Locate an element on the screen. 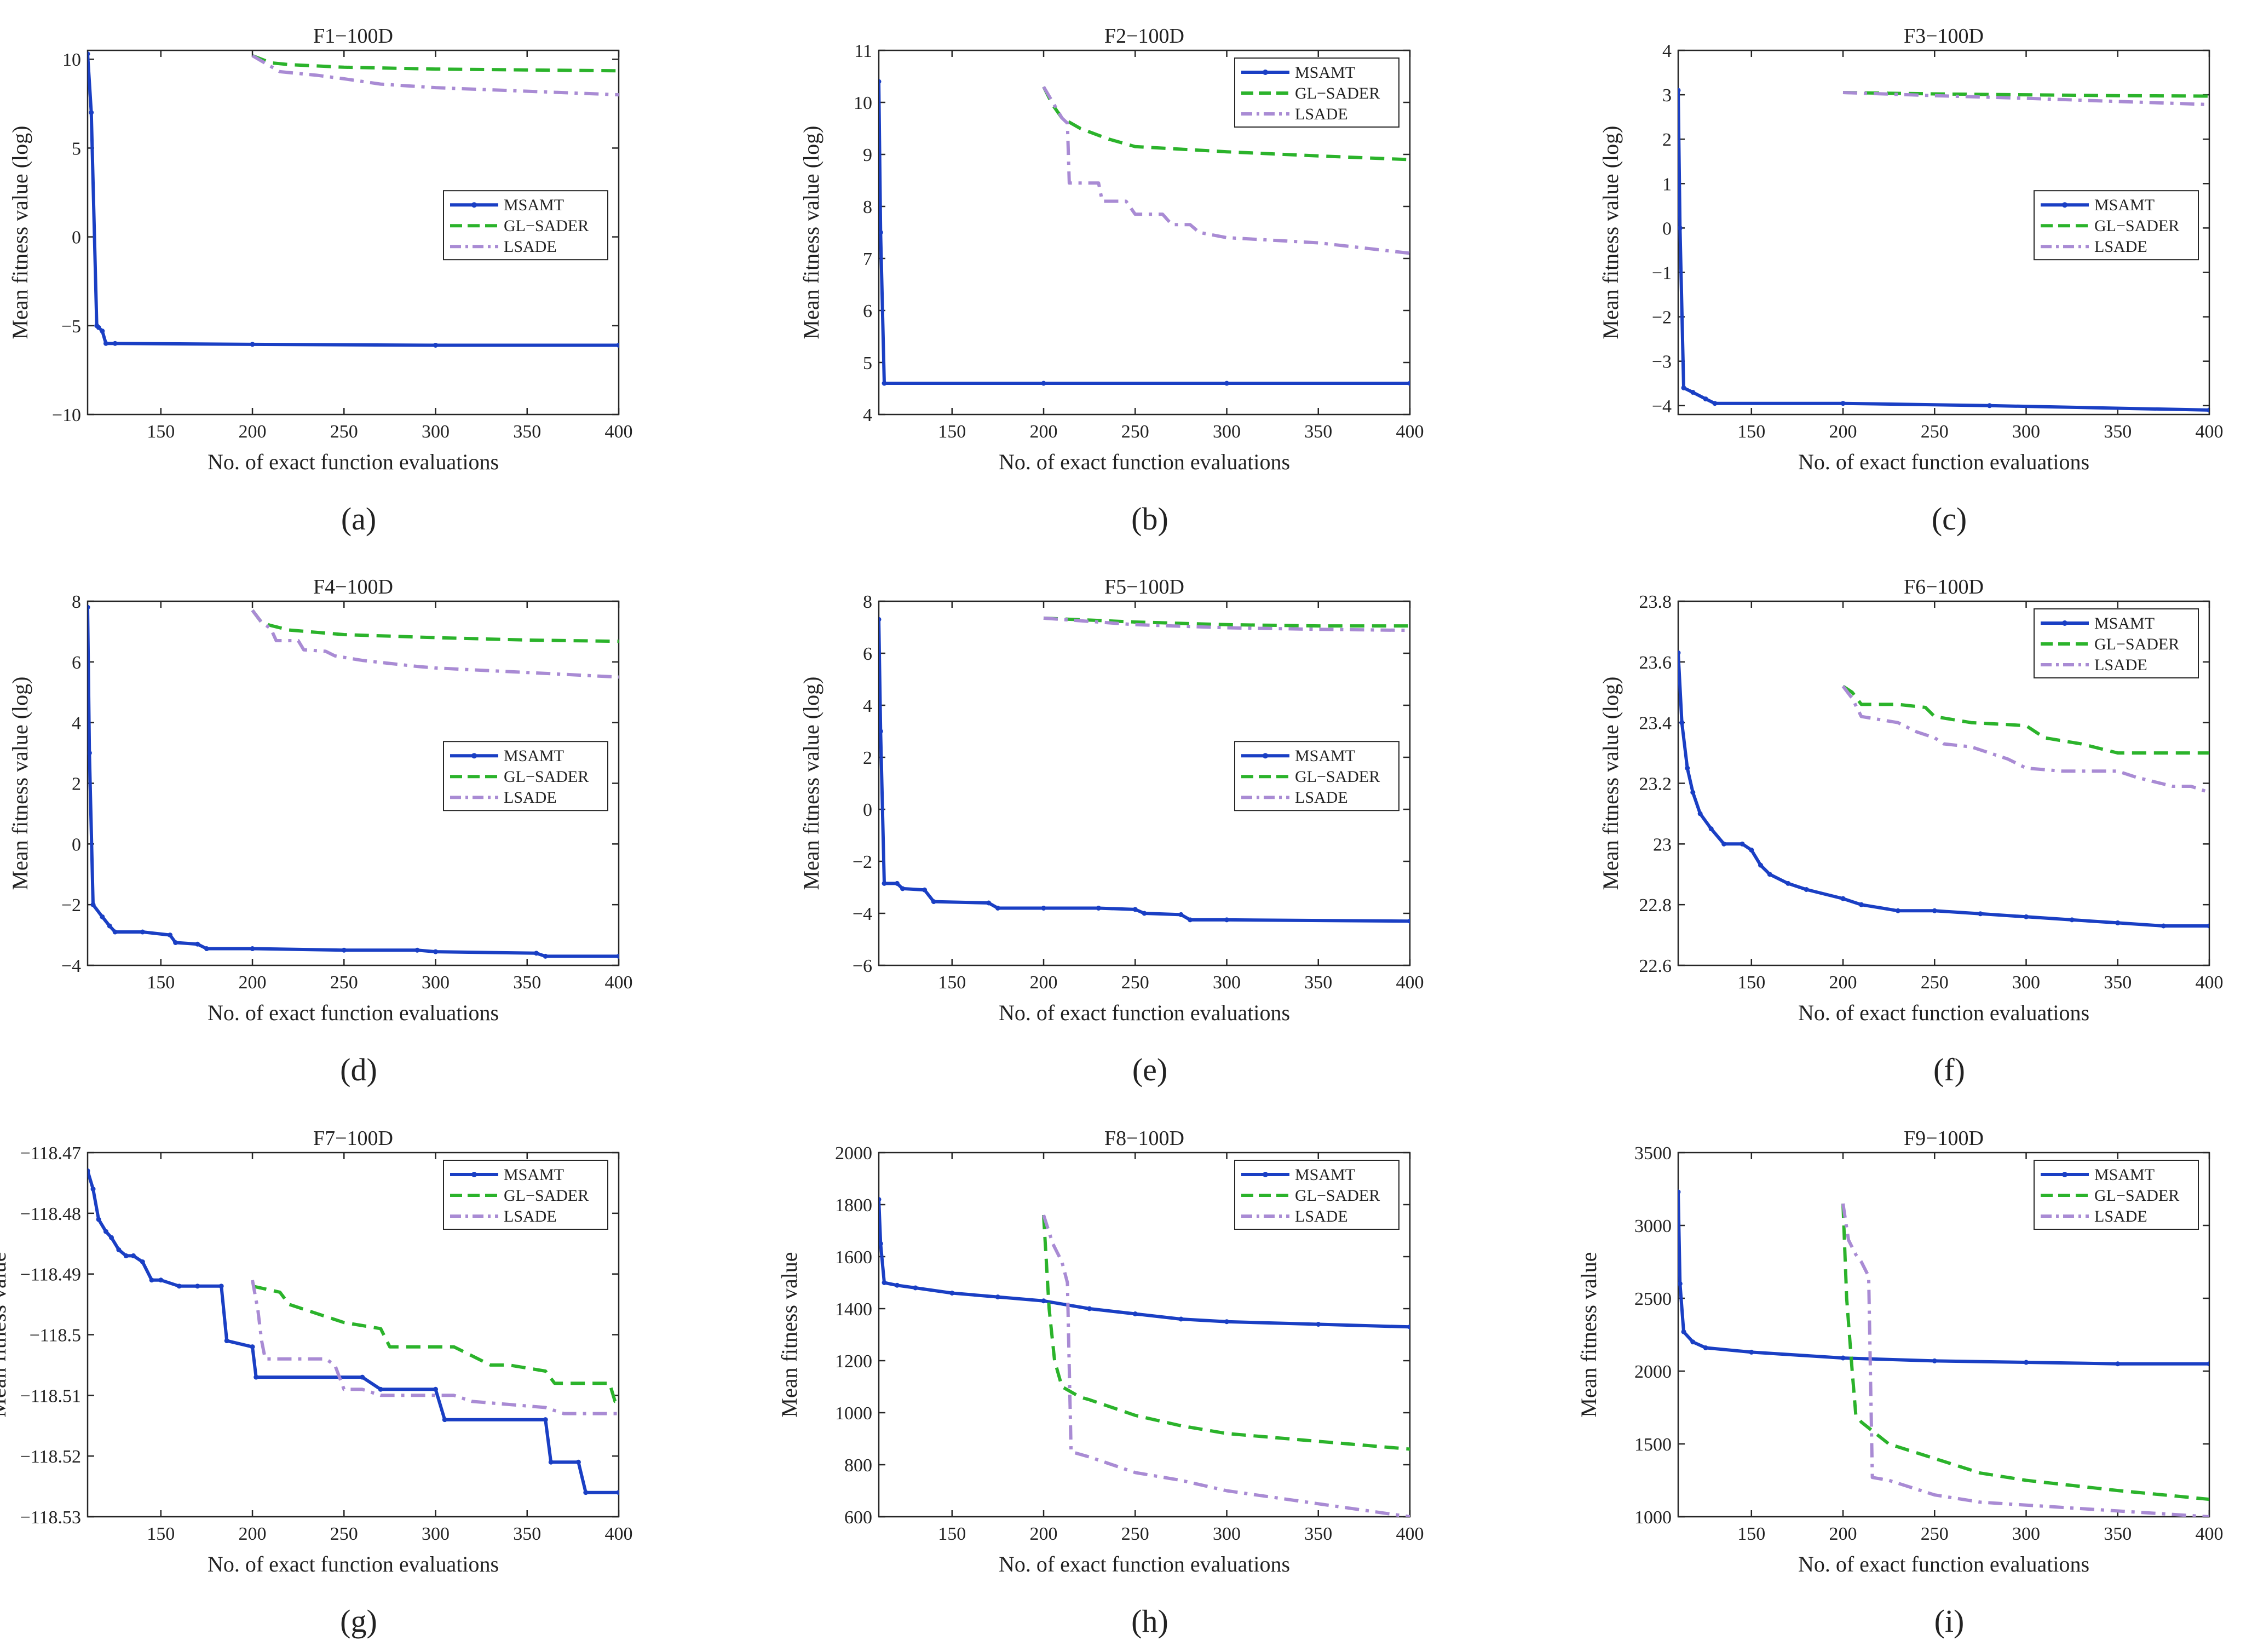 This screenshot has height=1652, width=2252. chart-title: F2−100D is located at coordinates (1144, 36).